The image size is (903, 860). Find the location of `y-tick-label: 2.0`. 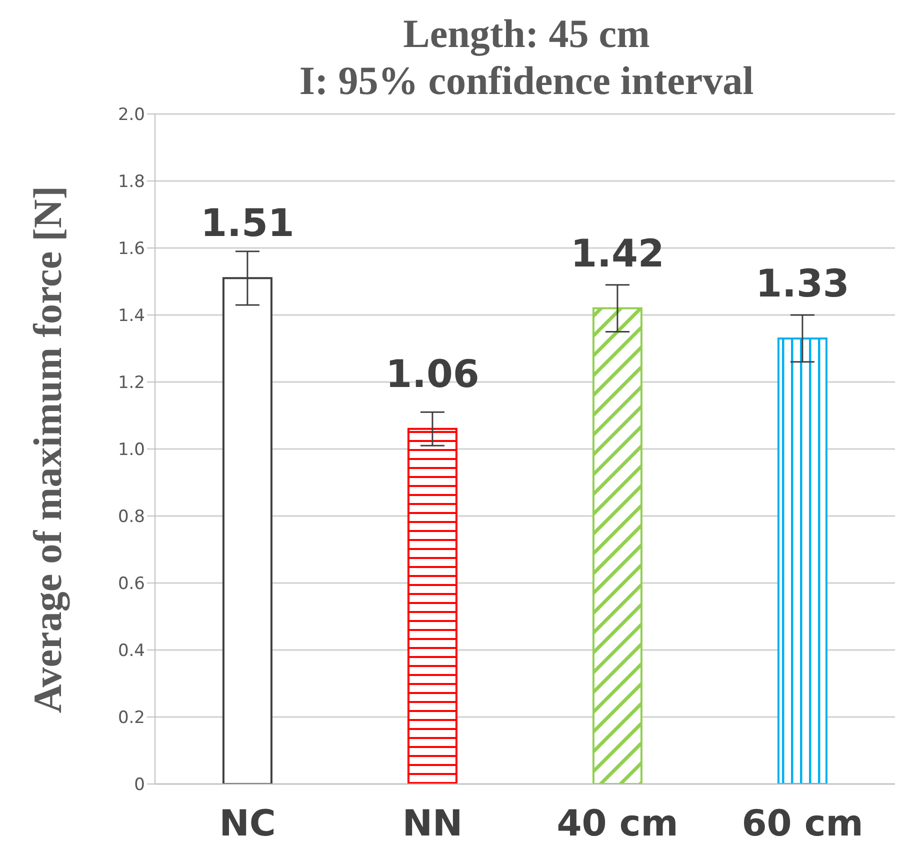

y-tick-label: 2.0 is located at coordinates (131, 115).